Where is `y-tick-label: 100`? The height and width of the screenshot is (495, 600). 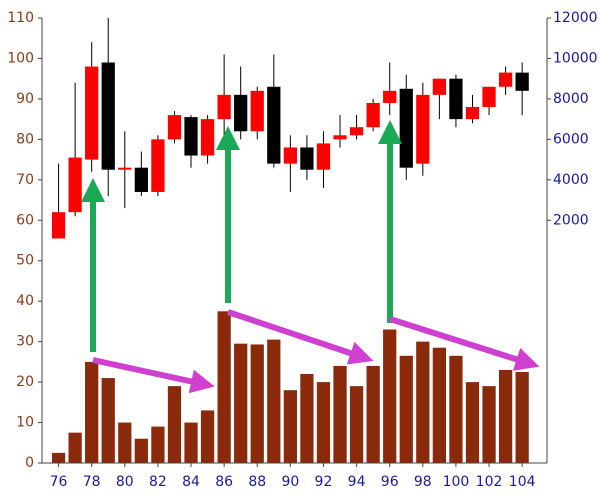
y-tick-label: 100 is located at coordinates (20, 58).